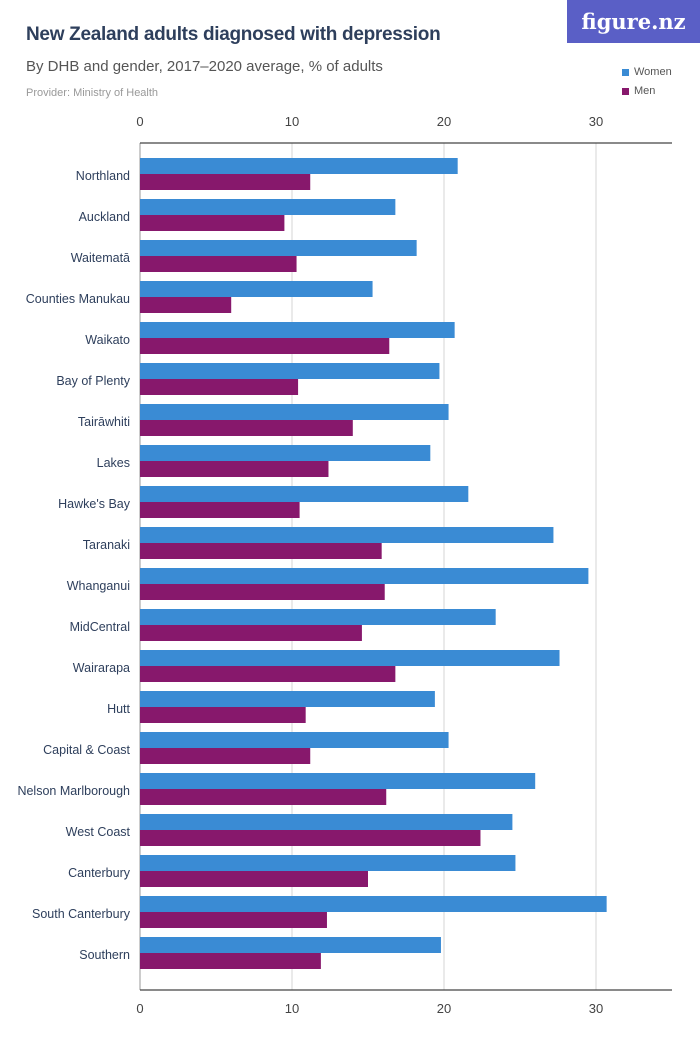 The width and height of the screenshot is (700, 1050). I want to click on category-label: West Coast, so click(98, 832).